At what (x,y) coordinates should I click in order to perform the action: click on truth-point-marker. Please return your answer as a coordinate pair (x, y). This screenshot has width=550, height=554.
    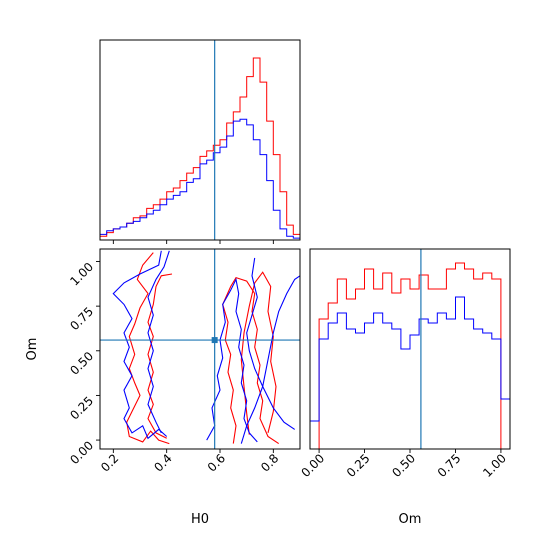
    Looking at the image, I should click on (214, 340).